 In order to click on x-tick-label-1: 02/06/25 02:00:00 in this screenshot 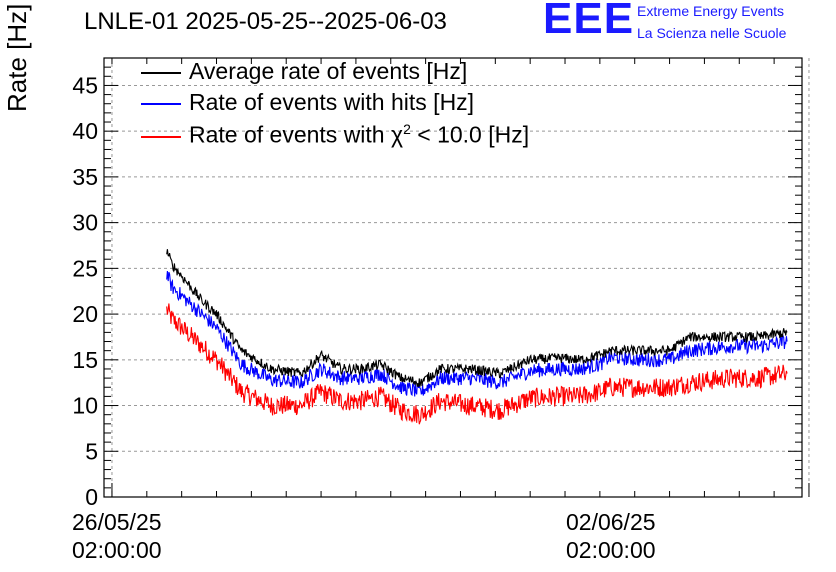, I will do `click(611, 536)`.